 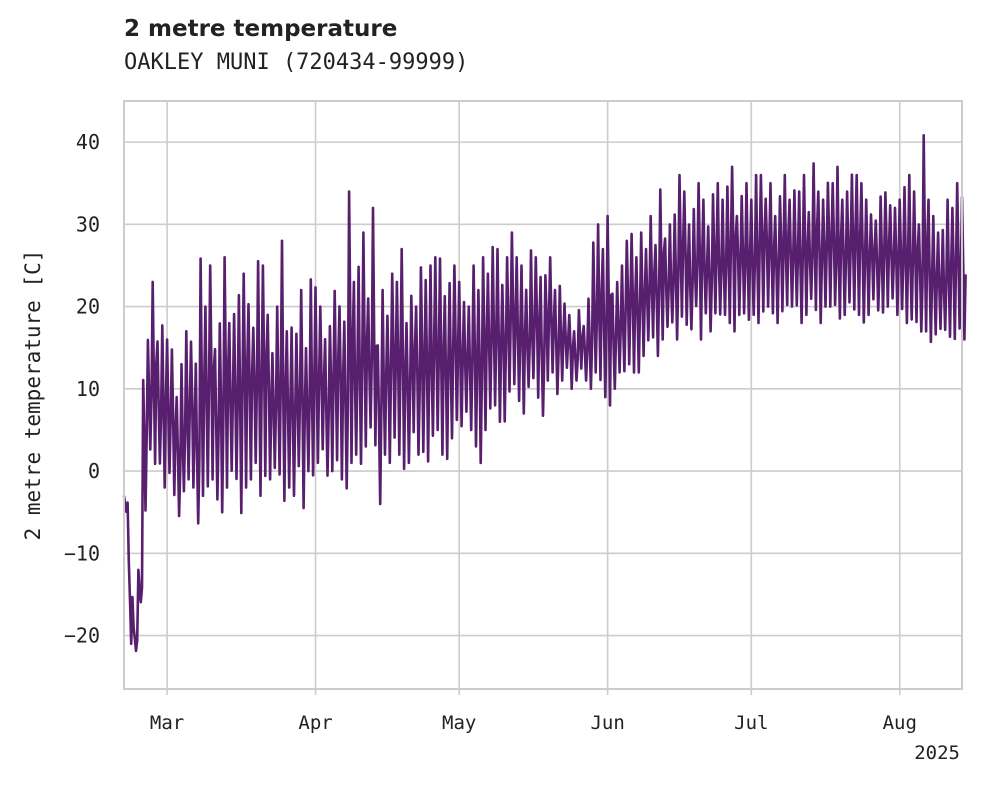 What do you see at coordinates (82, 636) in the screenshot?
I see `y-tick-label: −20` at bounding box center [82, 636].